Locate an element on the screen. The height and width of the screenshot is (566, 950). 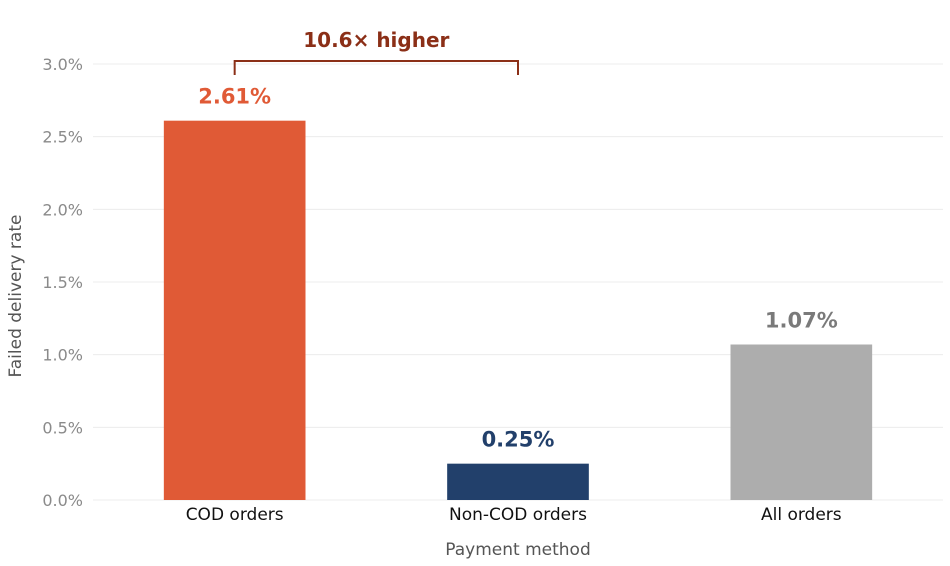
bar-value-label: 0.25% is located at coordinates (518, 440).